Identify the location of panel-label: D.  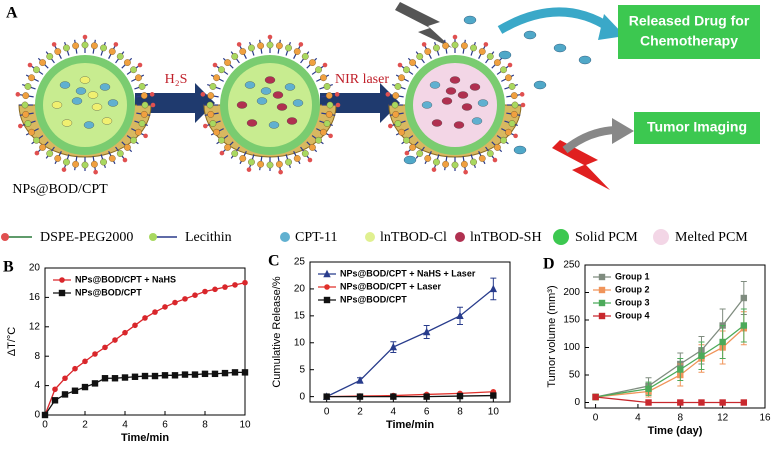
(549, 264).